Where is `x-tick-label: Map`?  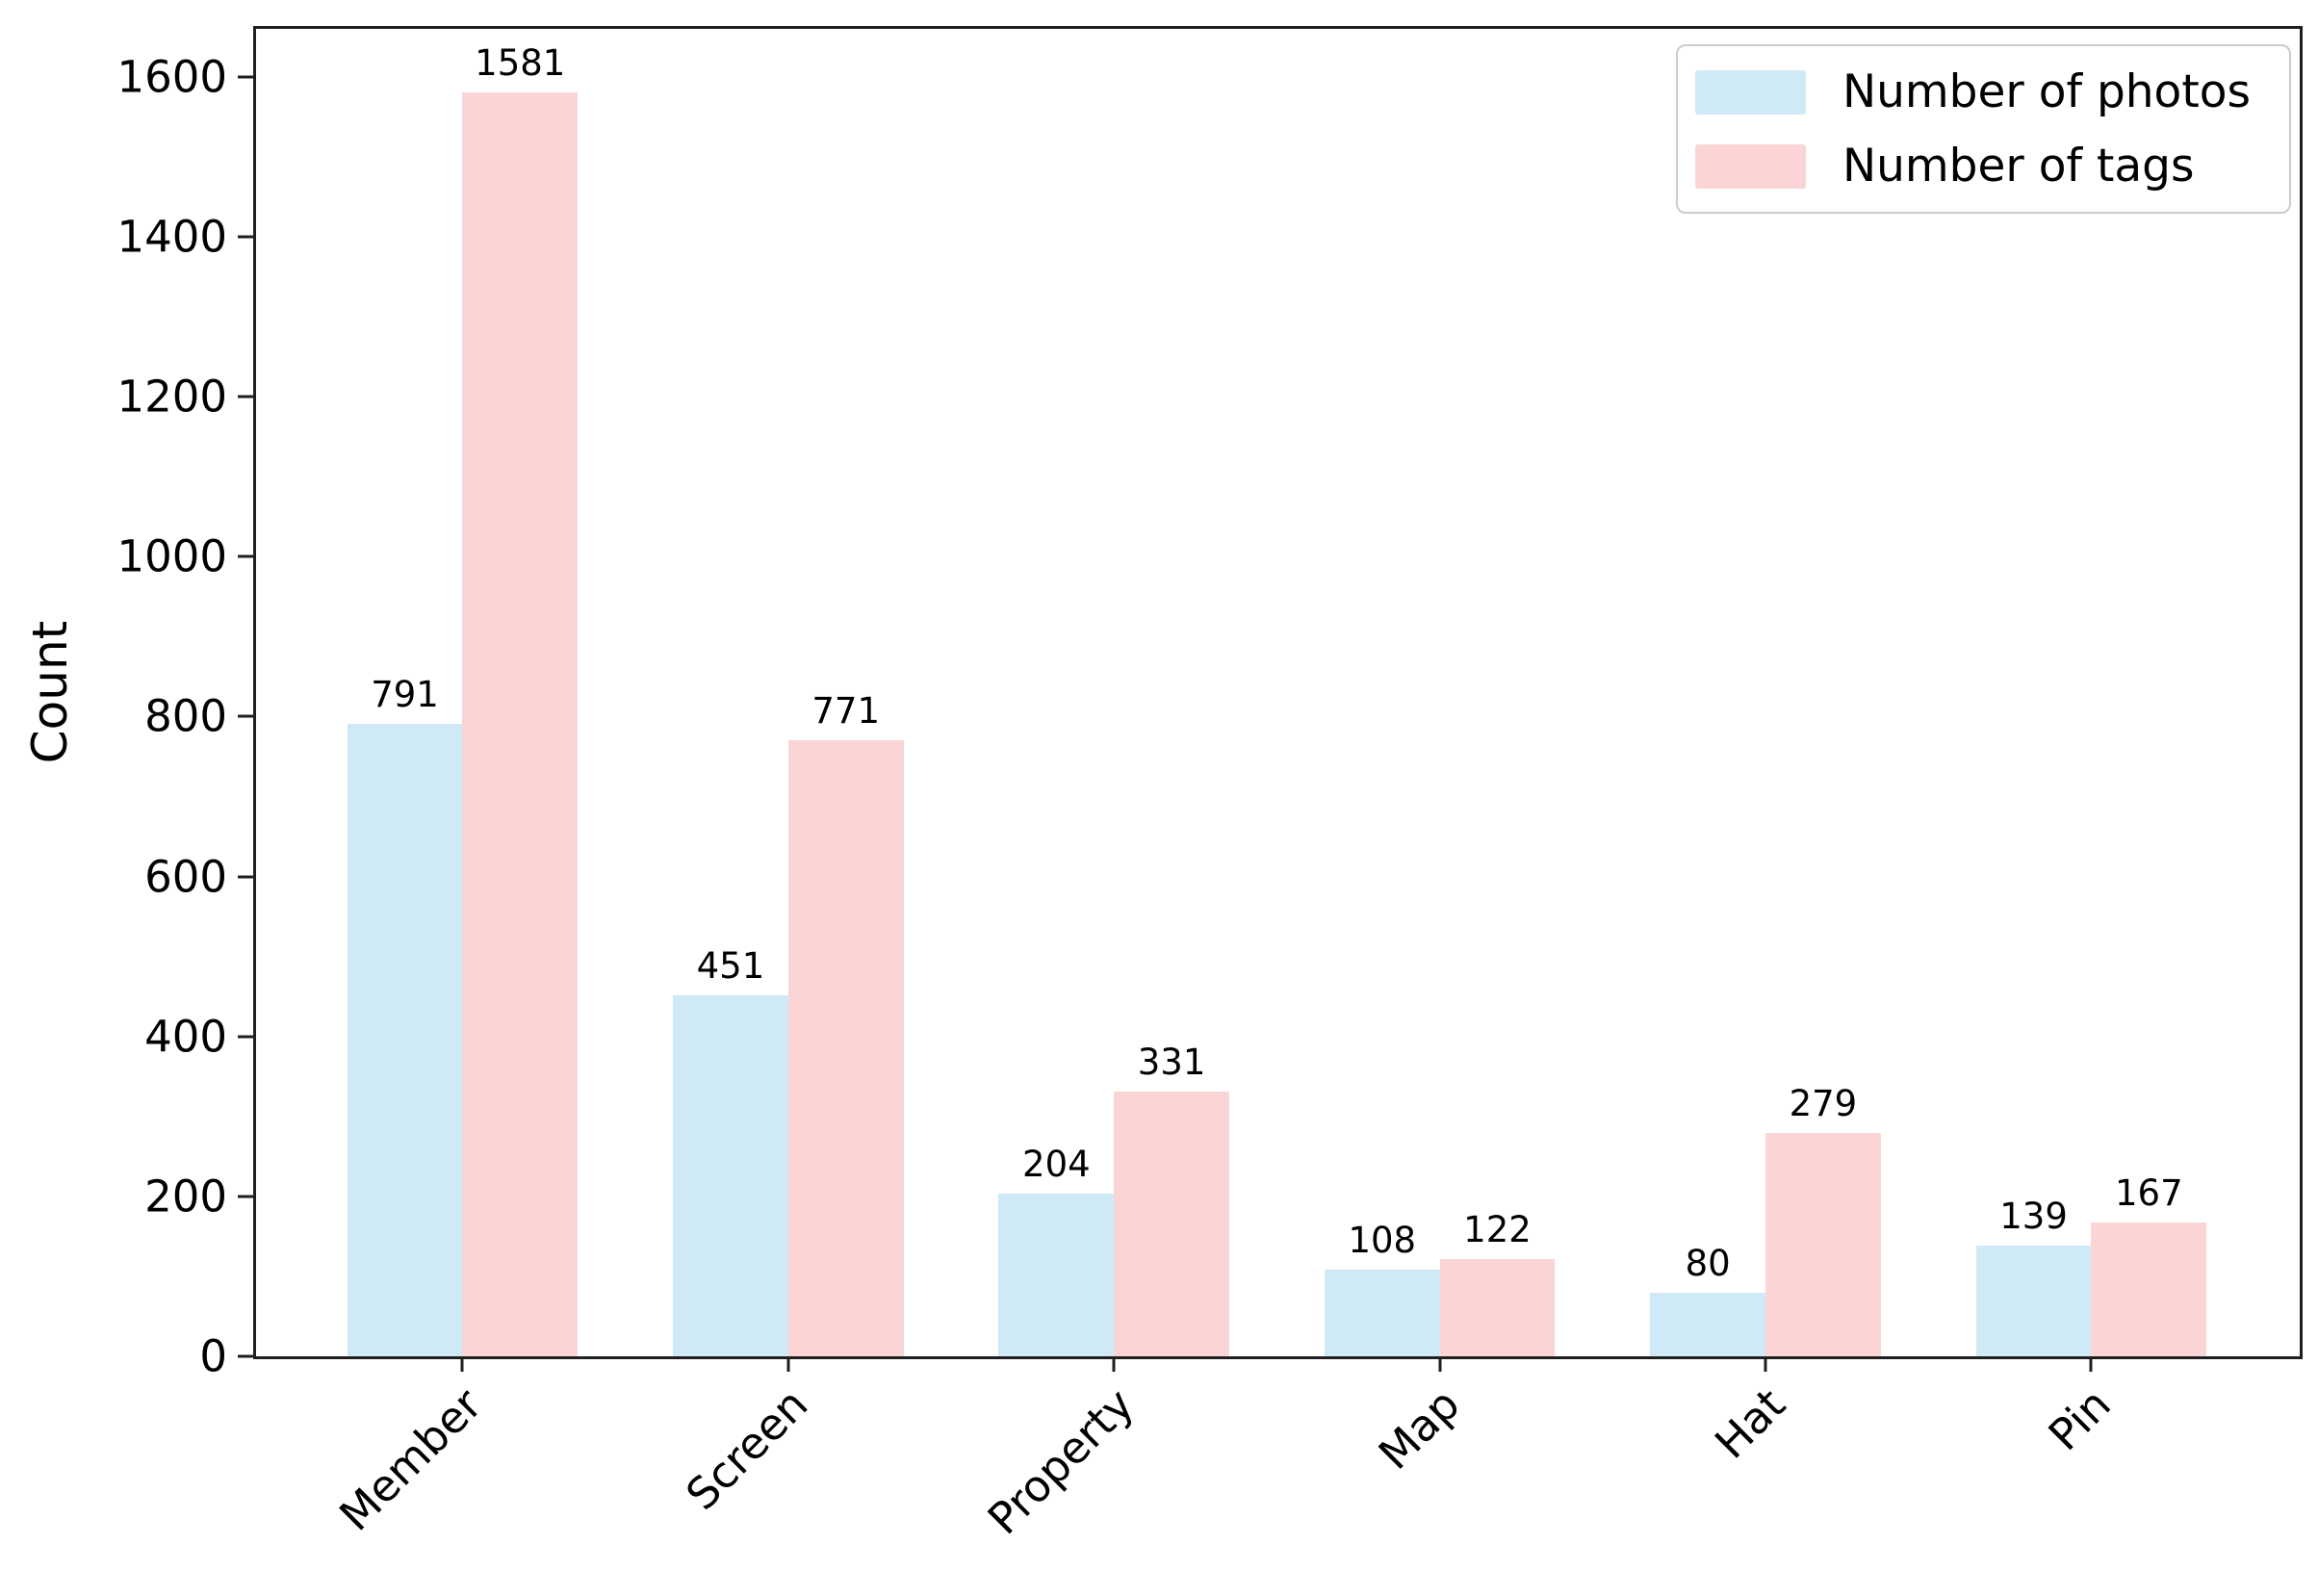 x-tick-label: Map is located at coordinates (1419, 1429).